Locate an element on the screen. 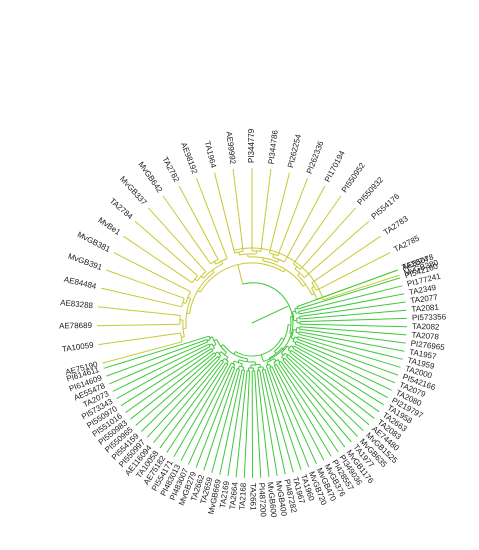  leaf-label: TA2783 is located at coordinates (396, 225).